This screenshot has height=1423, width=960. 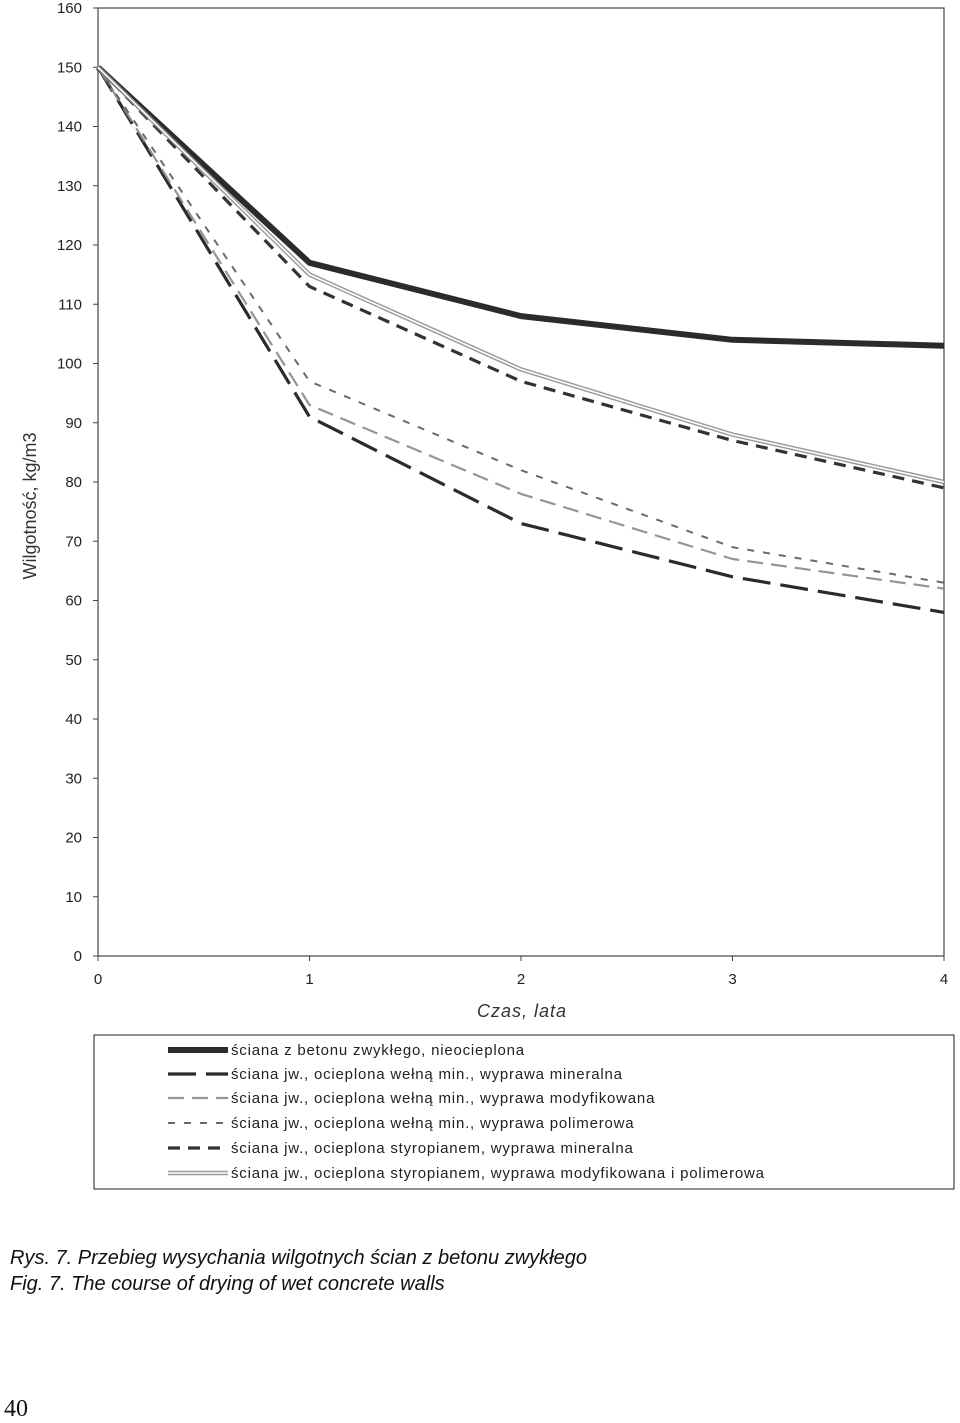 What do you see at coordinates (98, 979) in the screenshot?
I see `x-tick-label: 0` at bounding box center [98, 979].